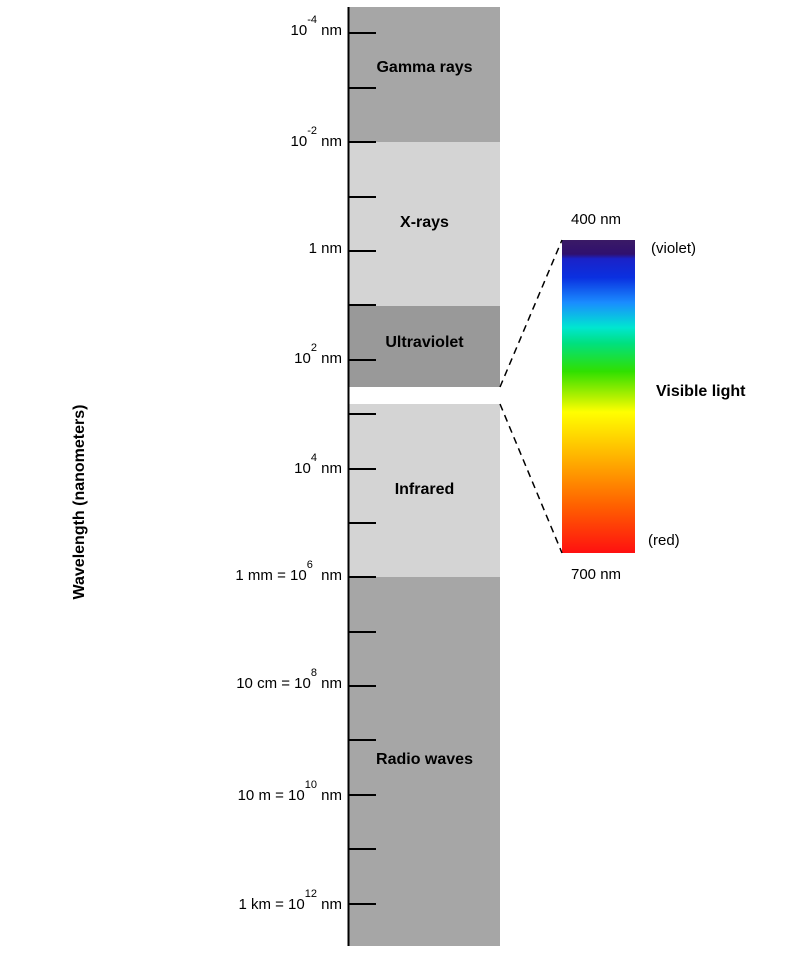  What do you see at coordinates (79, 502) in the screenshot?
I see `axis-title: Wavelength (nanometers)` at bounding box center [79, 502].